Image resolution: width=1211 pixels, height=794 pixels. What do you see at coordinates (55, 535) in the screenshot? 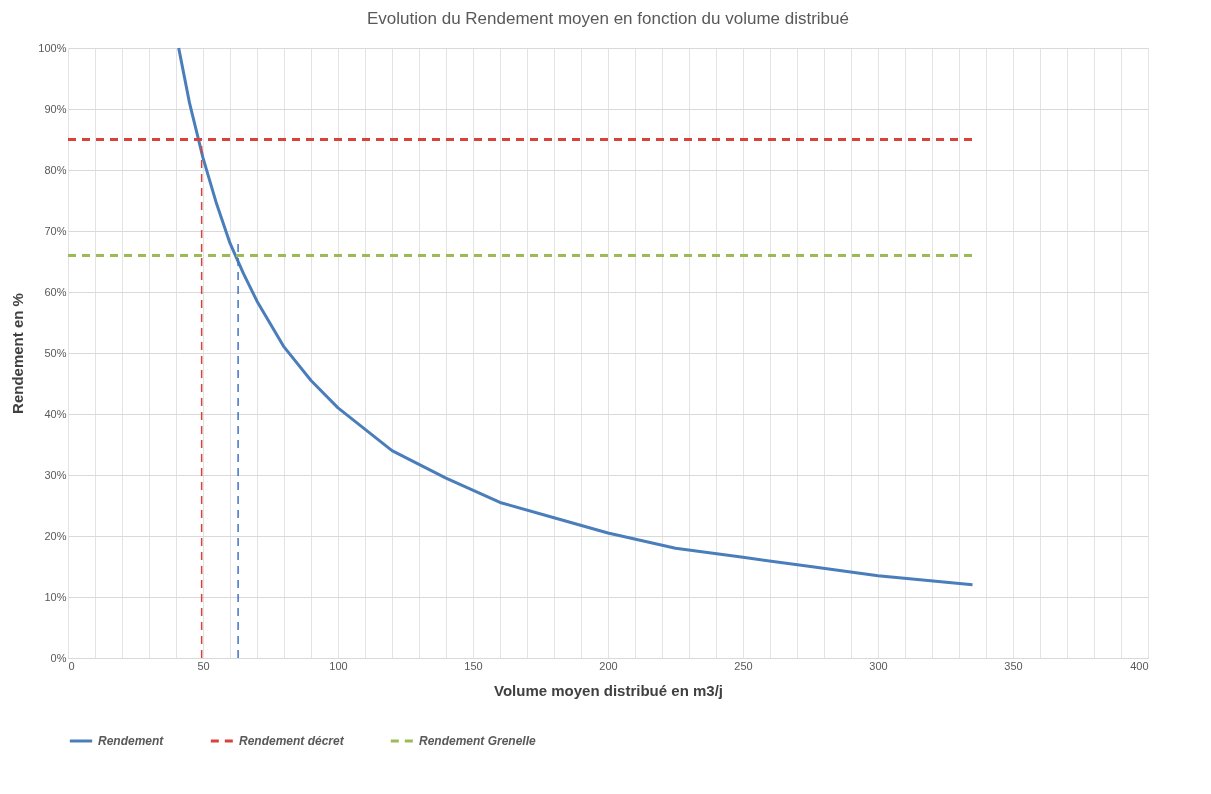
I see `y-tick-label: 20%` at bounding box center [55, 535].